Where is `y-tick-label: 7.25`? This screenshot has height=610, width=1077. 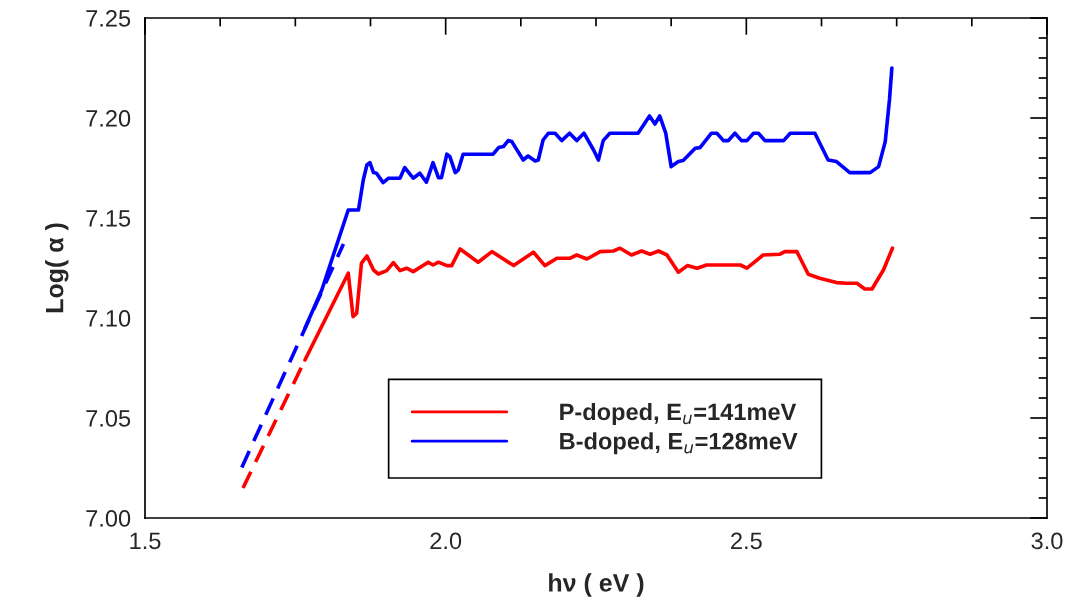
y-tick-label: 7.25 is located at coordinates (108, 18).